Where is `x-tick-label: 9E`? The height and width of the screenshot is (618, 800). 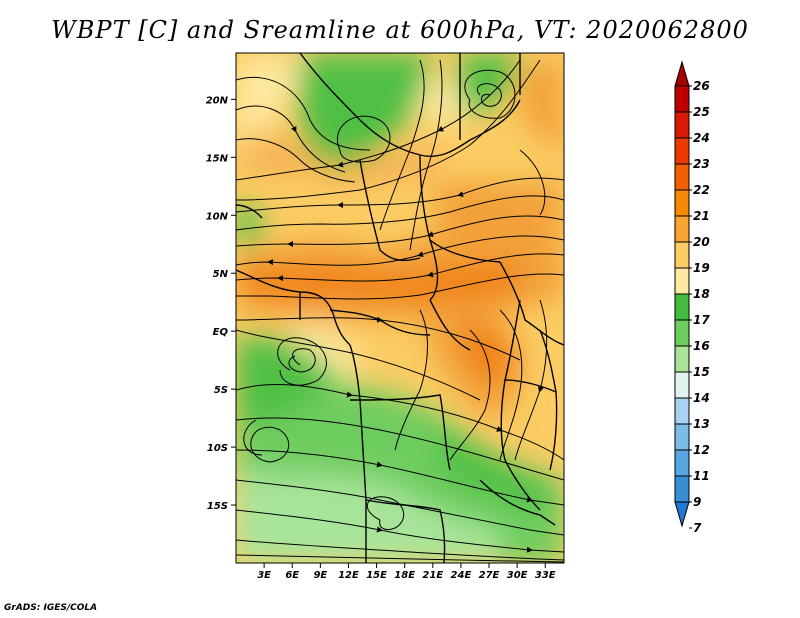
x-tick-label: 9E is located at coordinates (320, 575).